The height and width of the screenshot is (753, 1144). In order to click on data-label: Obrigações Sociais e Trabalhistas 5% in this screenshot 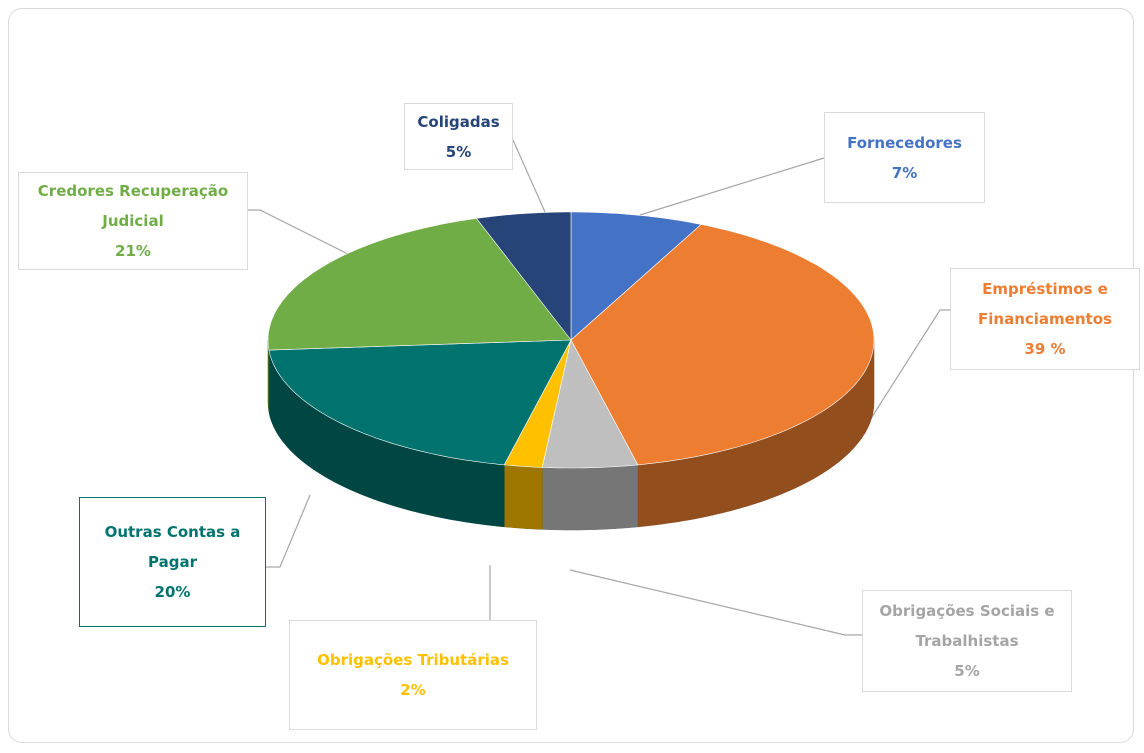, I will do `click(967, 641)`.